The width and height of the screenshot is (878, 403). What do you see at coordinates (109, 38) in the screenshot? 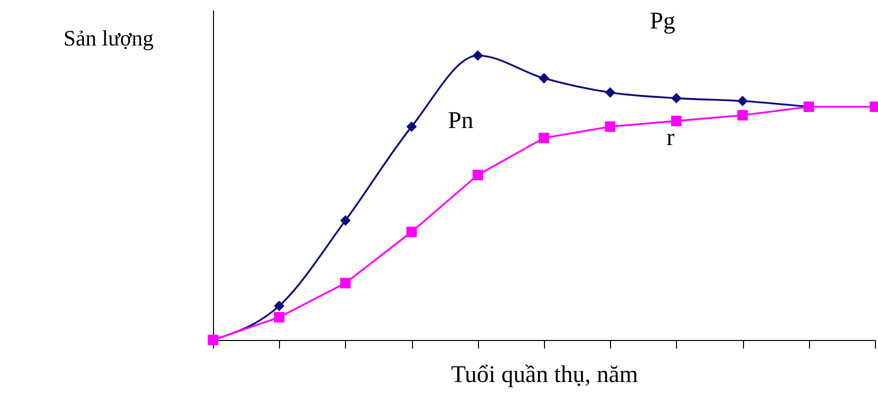
I see `y-axis-title: Sản lượng` at bounding box center [109, 38].